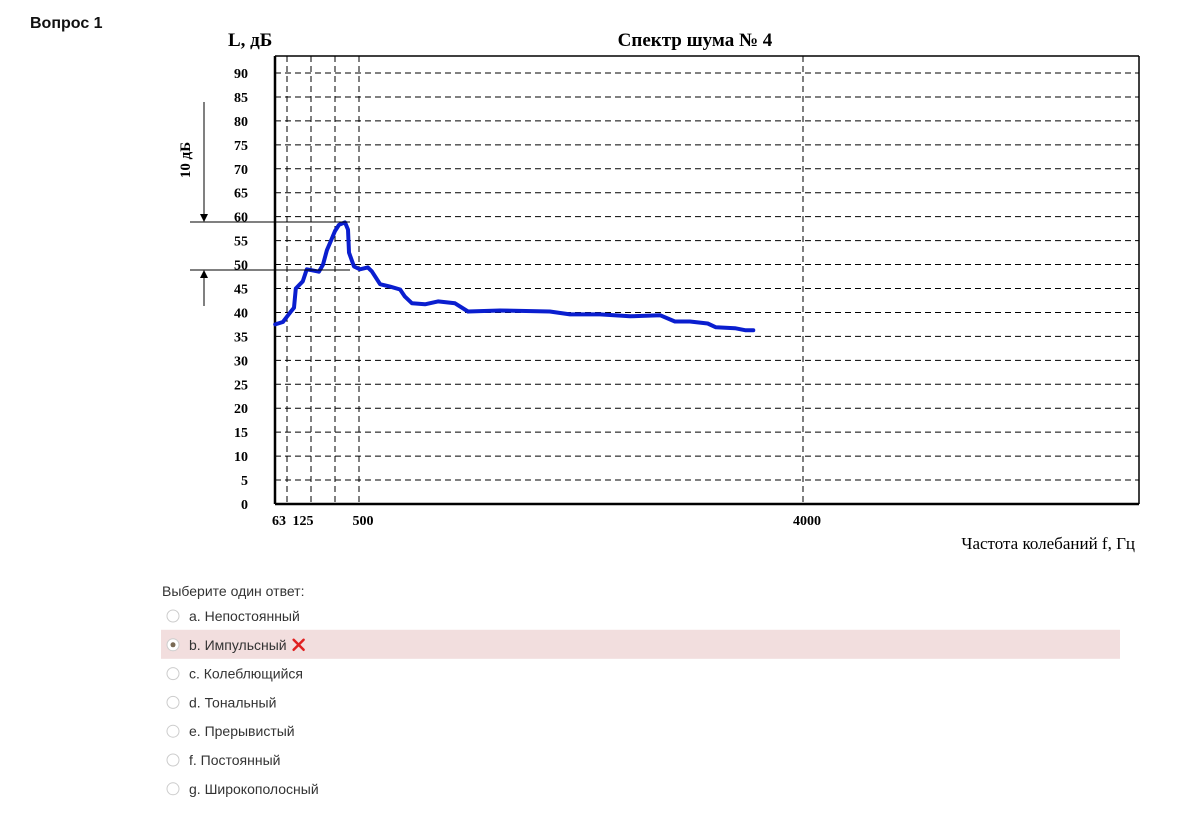 The height and width of the screenshot is (819, 1185). I want to click on option-letter: e., so click(195, 731).